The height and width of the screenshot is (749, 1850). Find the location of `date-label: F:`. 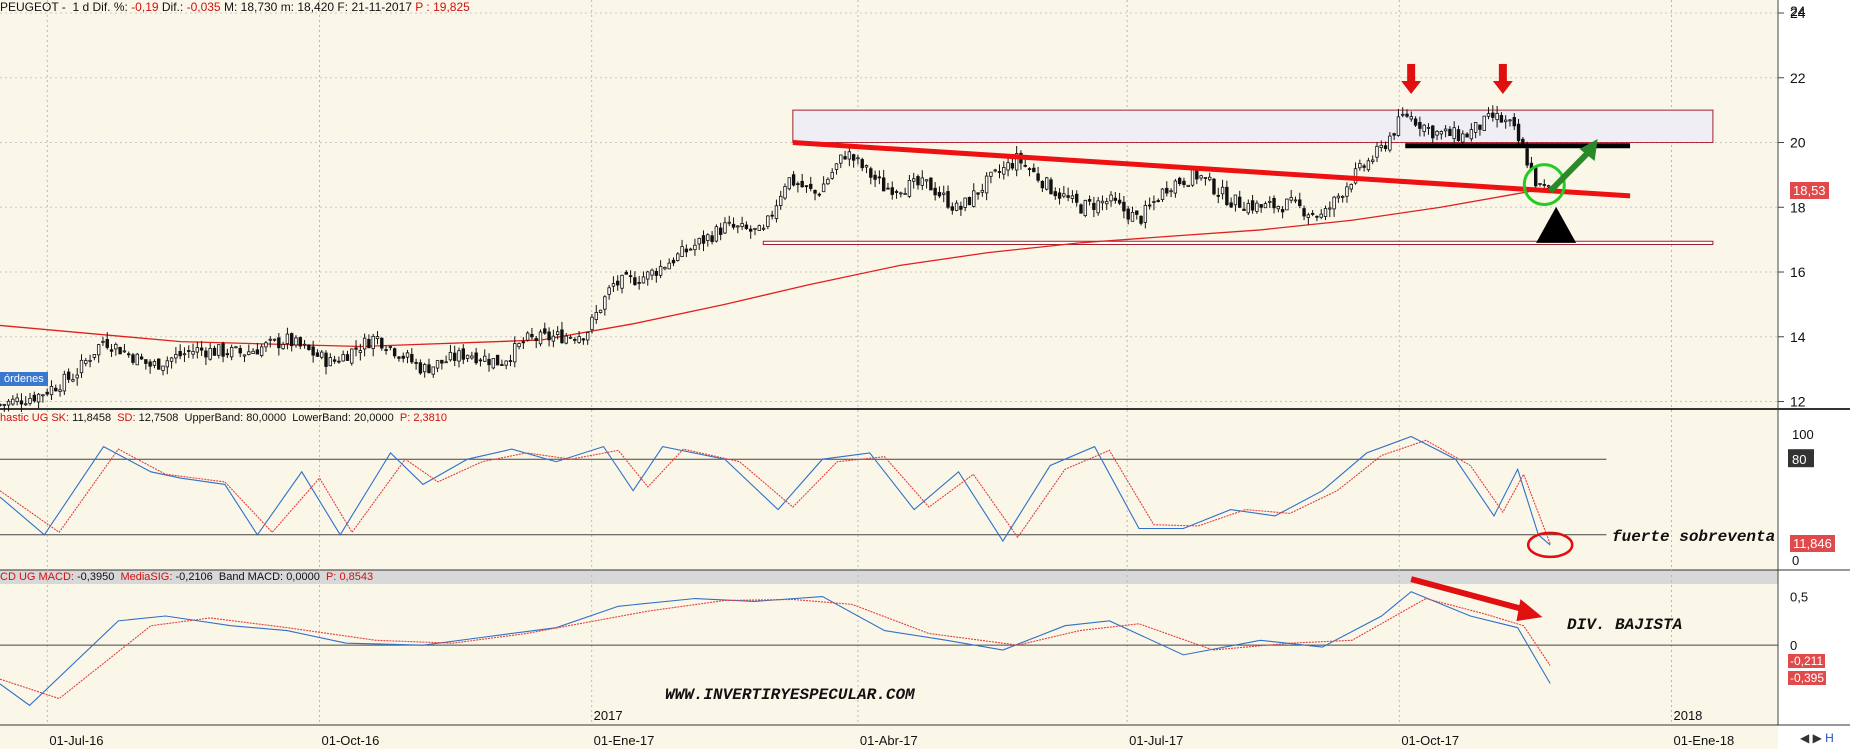

date-label: F: is located at coordinates (343, 7).